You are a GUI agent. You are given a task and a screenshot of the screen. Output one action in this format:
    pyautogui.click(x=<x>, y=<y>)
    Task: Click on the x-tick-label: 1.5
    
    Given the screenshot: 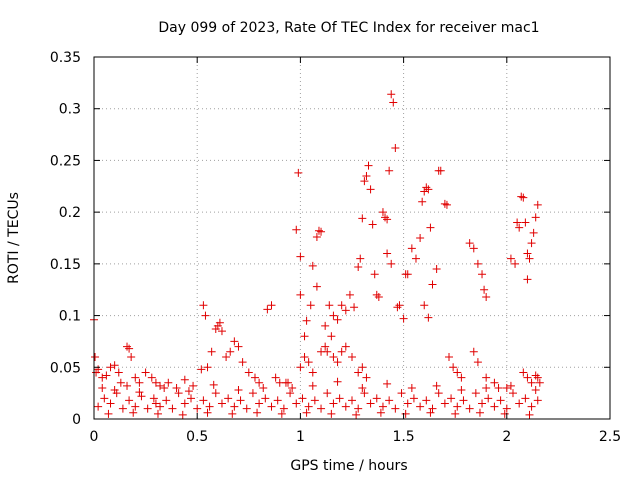 What is the action you would take?
    pyautogui.click(x=403, y=437)
    